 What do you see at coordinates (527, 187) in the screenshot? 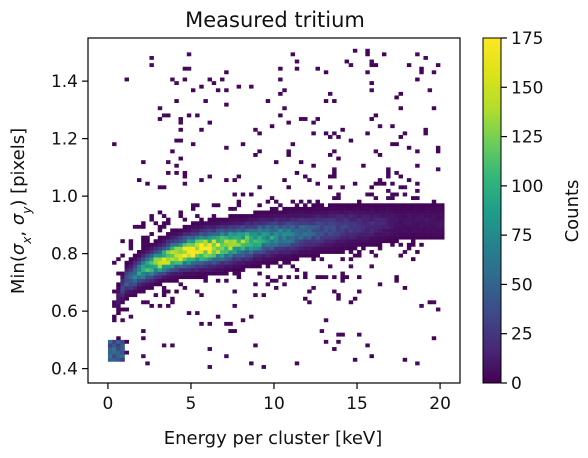
I see `colorbar-tick-label: 100` at bounding box center [527, 187].